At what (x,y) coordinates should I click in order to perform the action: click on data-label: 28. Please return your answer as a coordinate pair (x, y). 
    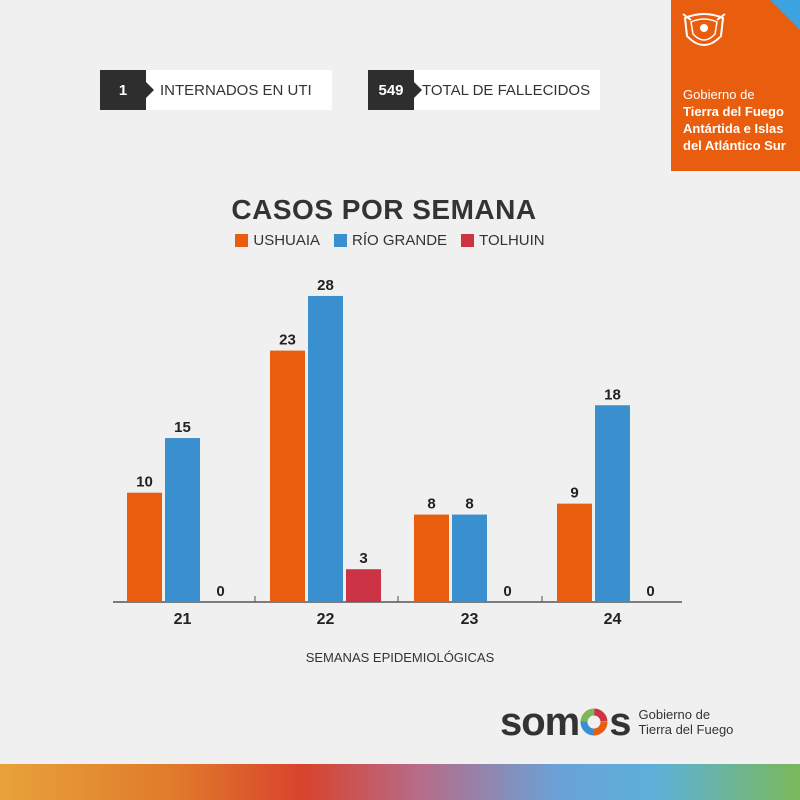
    Looking at the image, I should click on (325, 285).